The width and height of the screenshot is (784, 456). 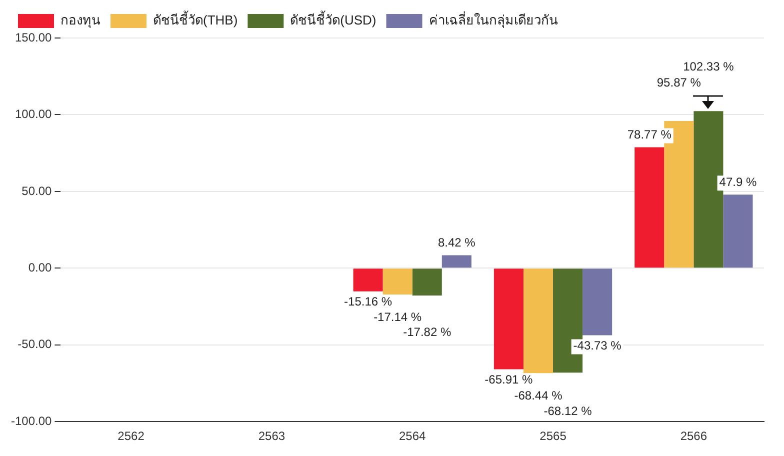 I want to click on data-label: -15.16 %, so click(x=368, y=301).